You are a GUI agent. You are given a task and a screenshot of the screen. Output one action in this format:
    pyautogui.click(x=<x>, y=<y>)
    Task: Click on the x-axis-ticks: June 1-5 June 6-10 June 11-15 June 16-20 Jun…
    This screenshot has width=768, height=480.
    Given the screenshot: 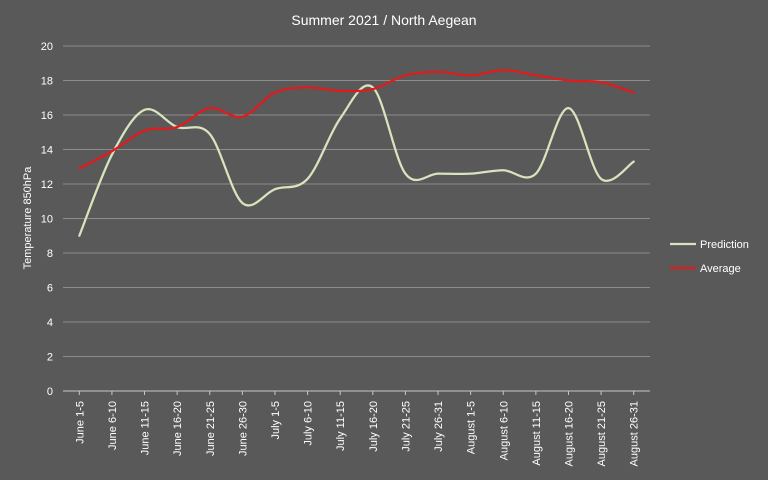 What is the action you would take?
    pyautogui.click(x=357, y=428)
    